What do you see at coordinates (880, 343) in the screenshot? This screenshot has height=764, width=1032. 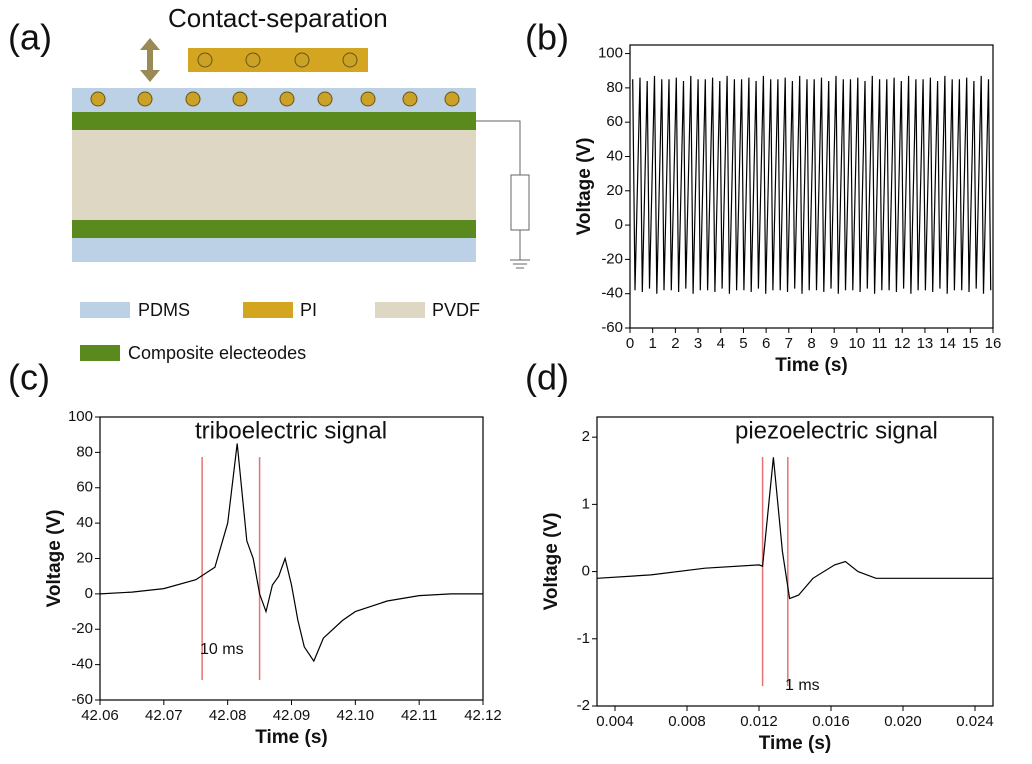 I see `x-tick-label: 11` at bounding box center [880, 343].